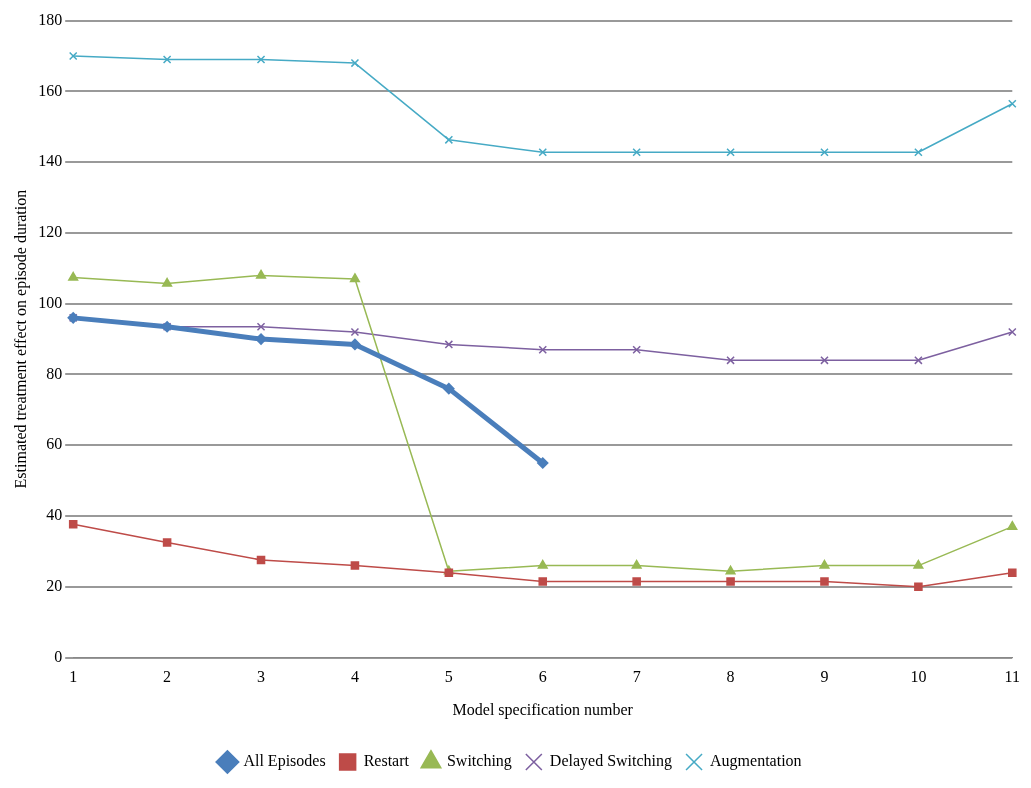 This screenshot has width=1031, height=788. What do you see at coordinates (50, 19) in the screenshot?
I see `y-tick-label: 180` at bounding box center [50, 19].